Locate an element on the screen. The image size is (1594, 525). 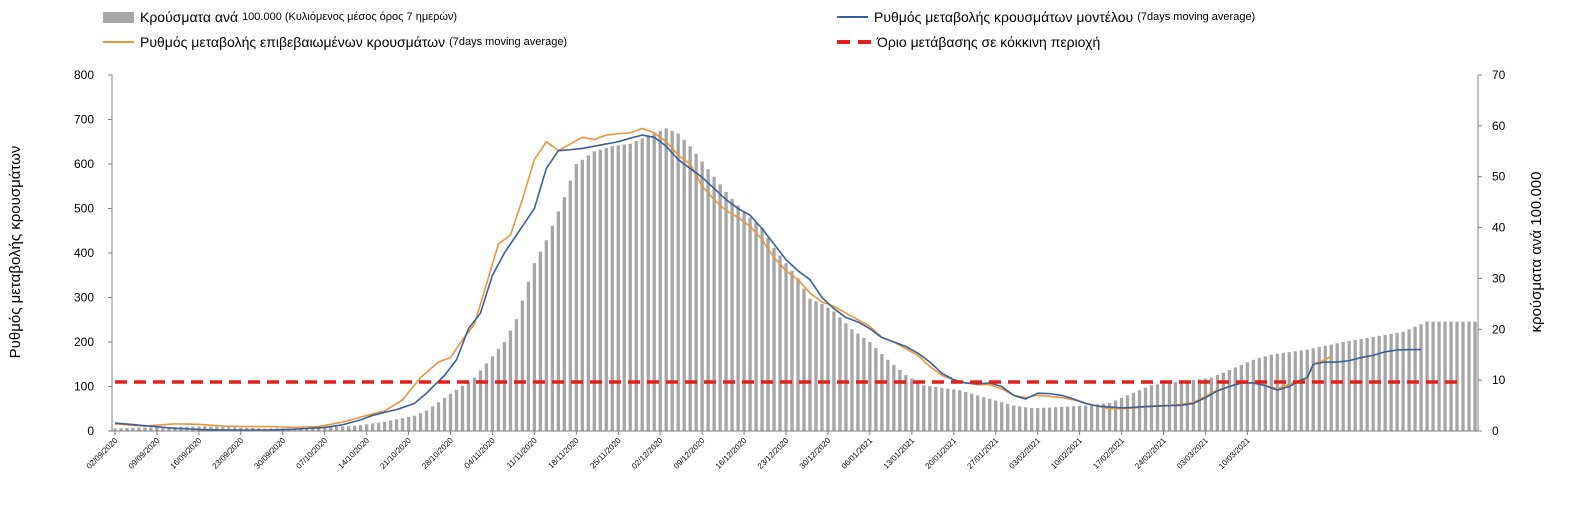
y-right-tick-label: 30 is located at coordinates (1499, 278).